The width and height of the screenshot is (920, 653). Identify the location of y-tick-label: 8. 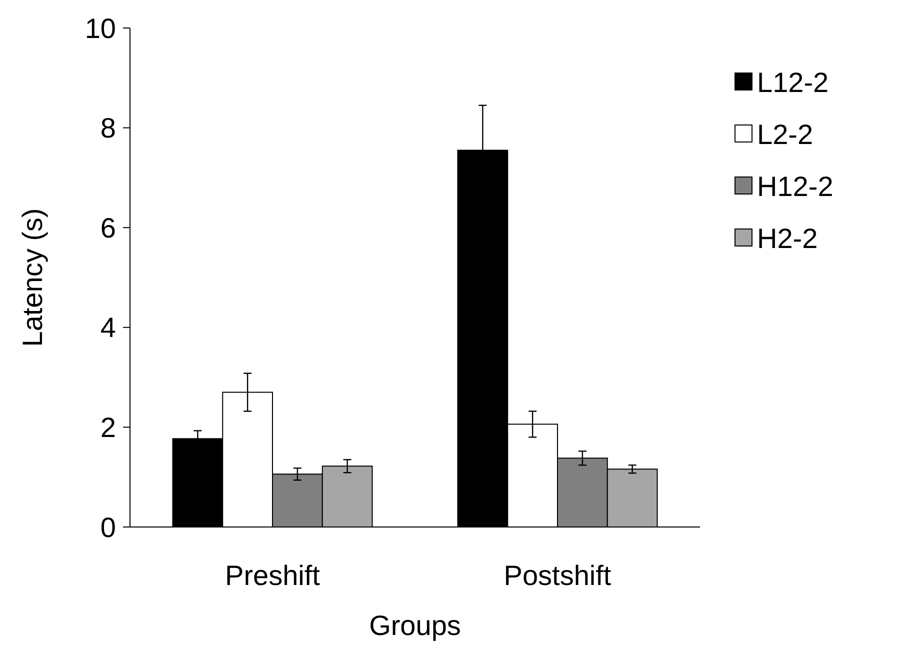
(108, 128).